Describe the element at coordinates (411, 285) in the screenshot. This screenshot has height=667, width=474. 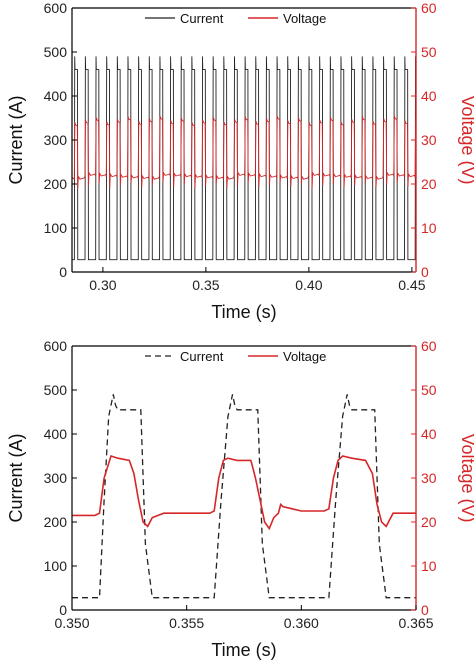
I see `x-tick-label: 0.45` at that location.